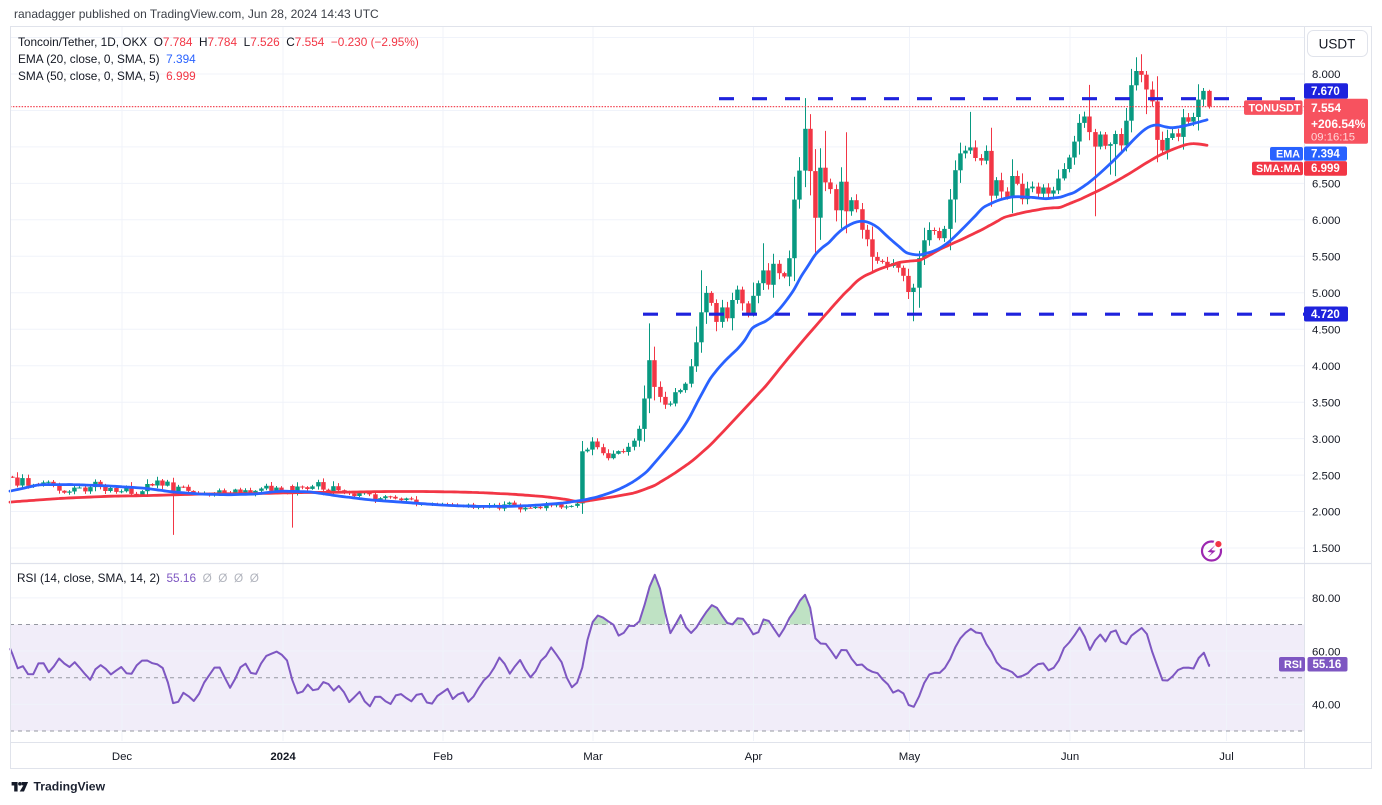  I want to click on svg-text: 8.000, so click(1326, 75).